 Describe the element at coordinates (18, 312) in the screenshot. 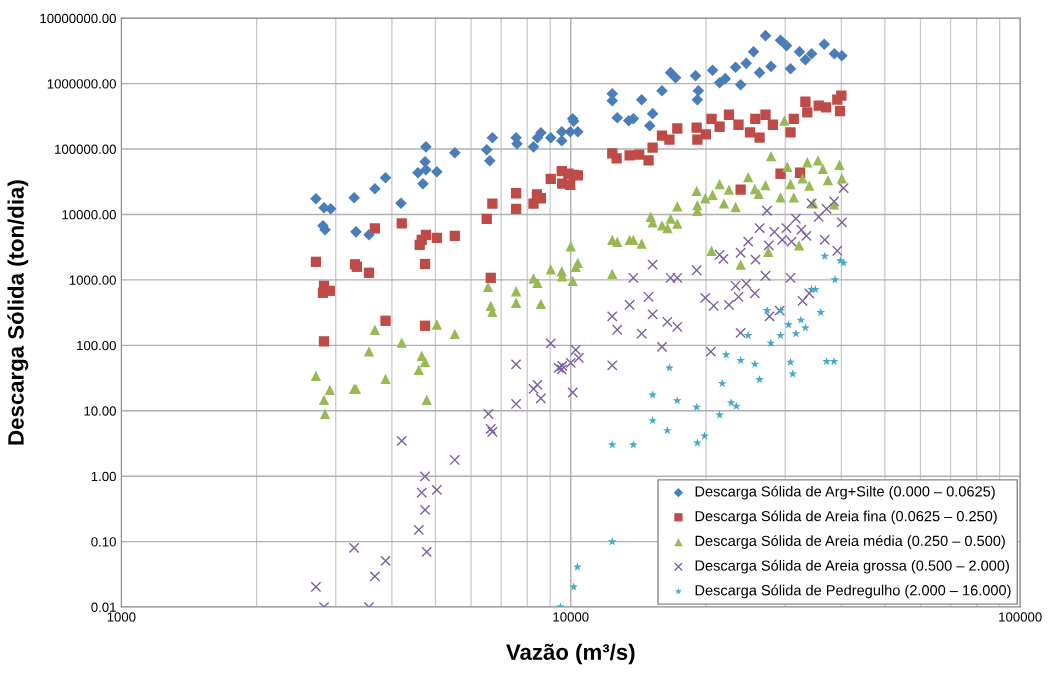

I see `y-axis-title: Descarga Sólida (ton/dia)` at that location.